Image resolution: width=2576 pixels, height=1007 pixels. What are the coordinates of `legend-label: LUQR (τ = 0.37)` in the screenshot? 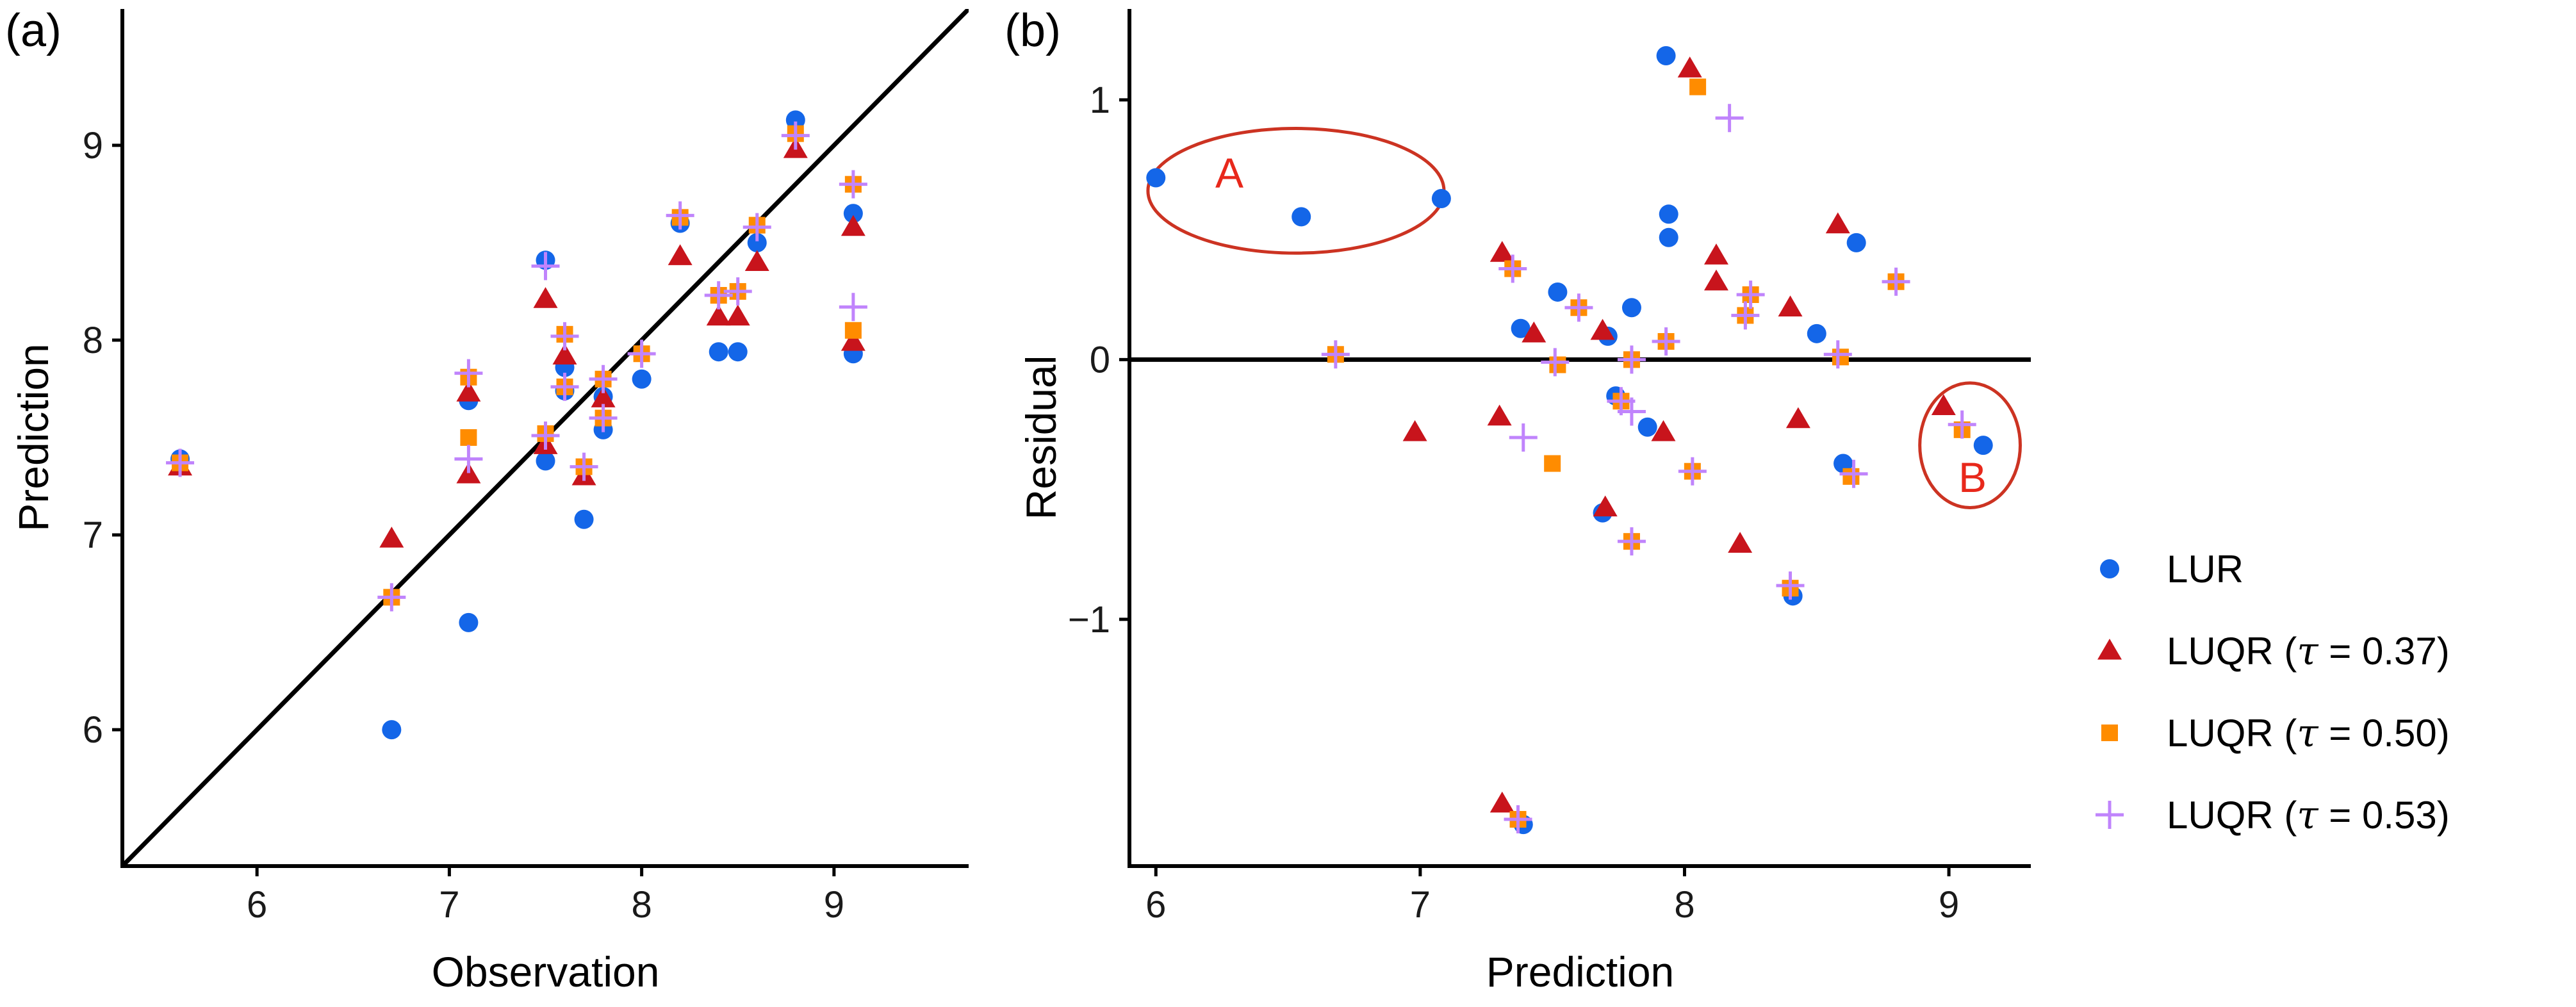 It's located at (2308, 651).